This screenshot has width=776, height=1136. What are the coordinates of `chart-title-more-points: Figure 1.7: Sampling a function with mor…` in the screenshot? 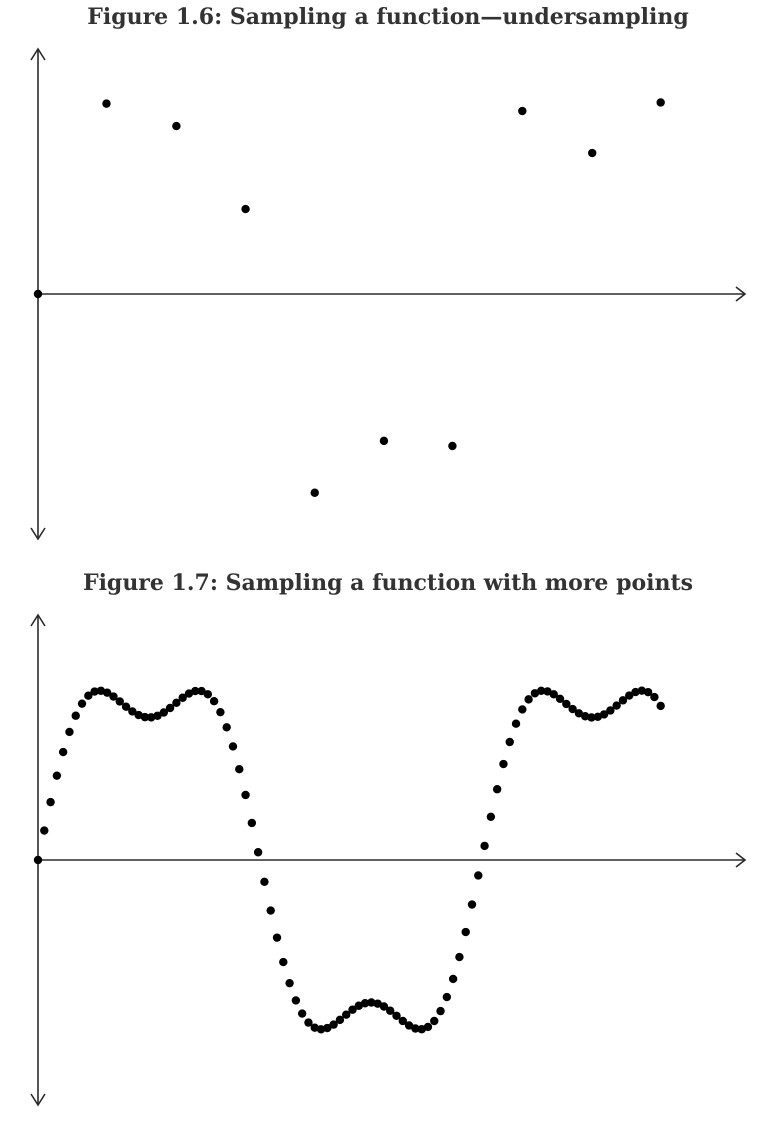 It's located at (388, 583).